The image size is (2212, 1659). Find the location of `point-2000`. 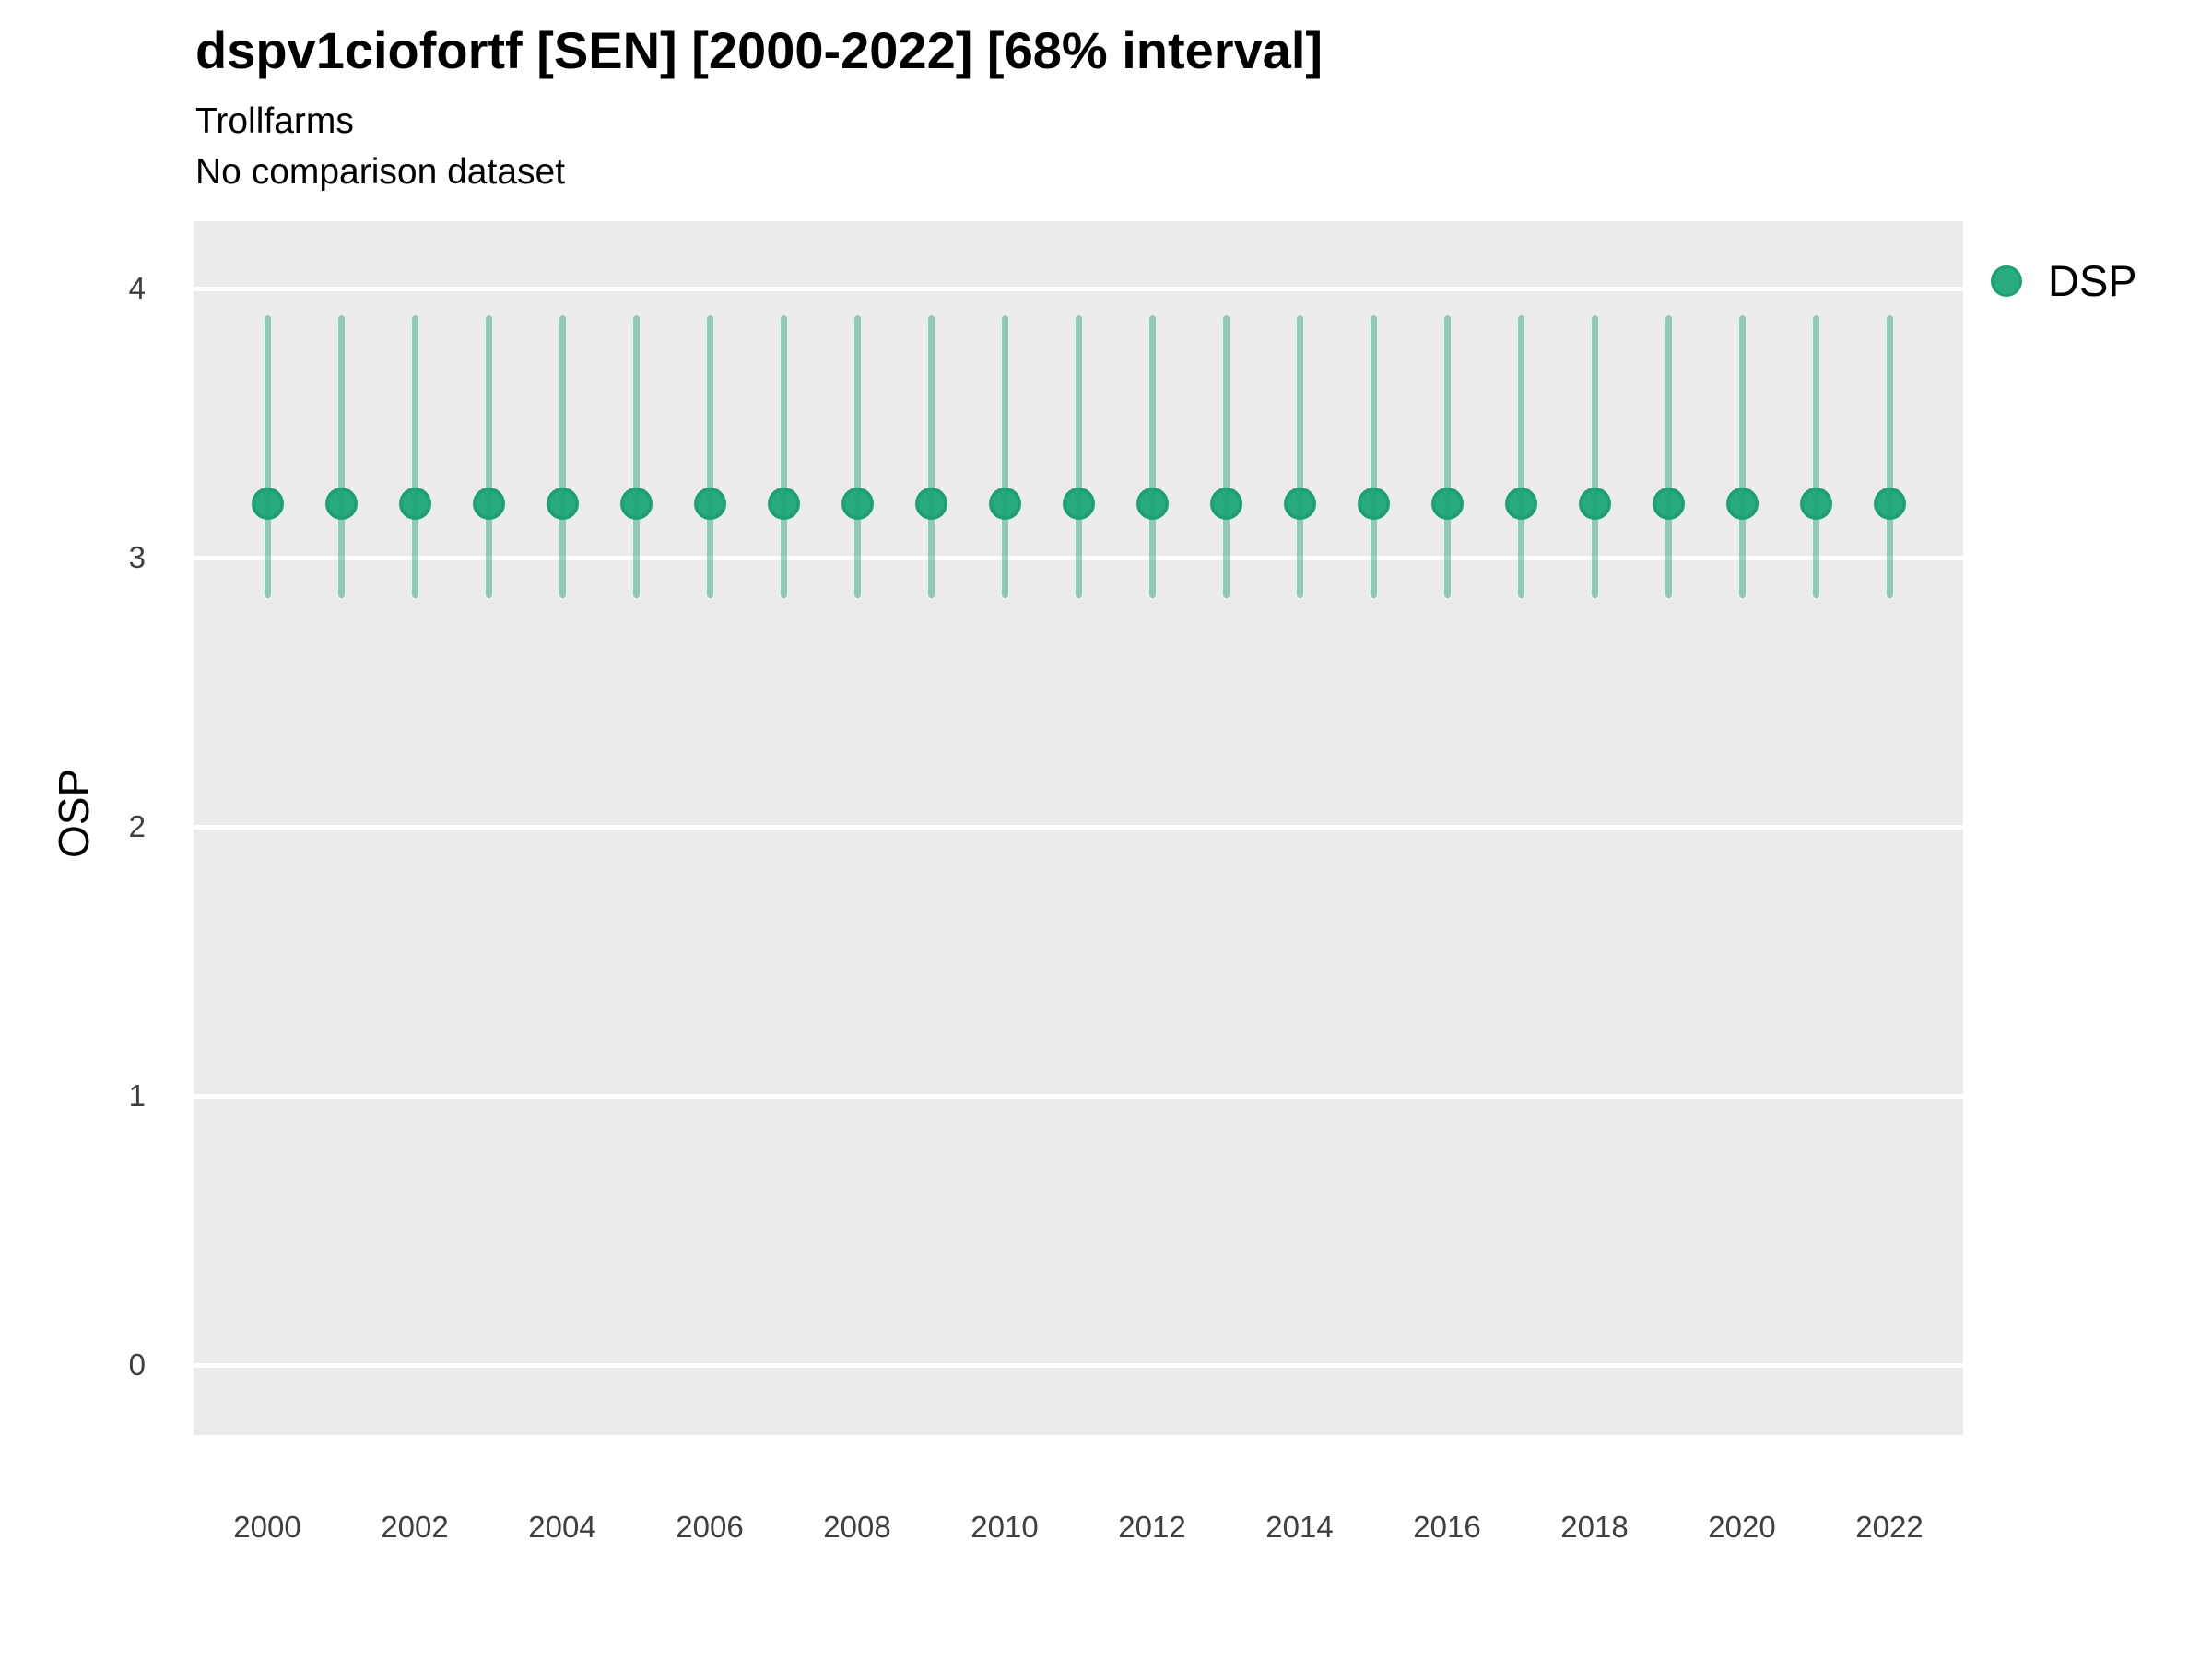

point-2000 is located at coordinates (267, 504).